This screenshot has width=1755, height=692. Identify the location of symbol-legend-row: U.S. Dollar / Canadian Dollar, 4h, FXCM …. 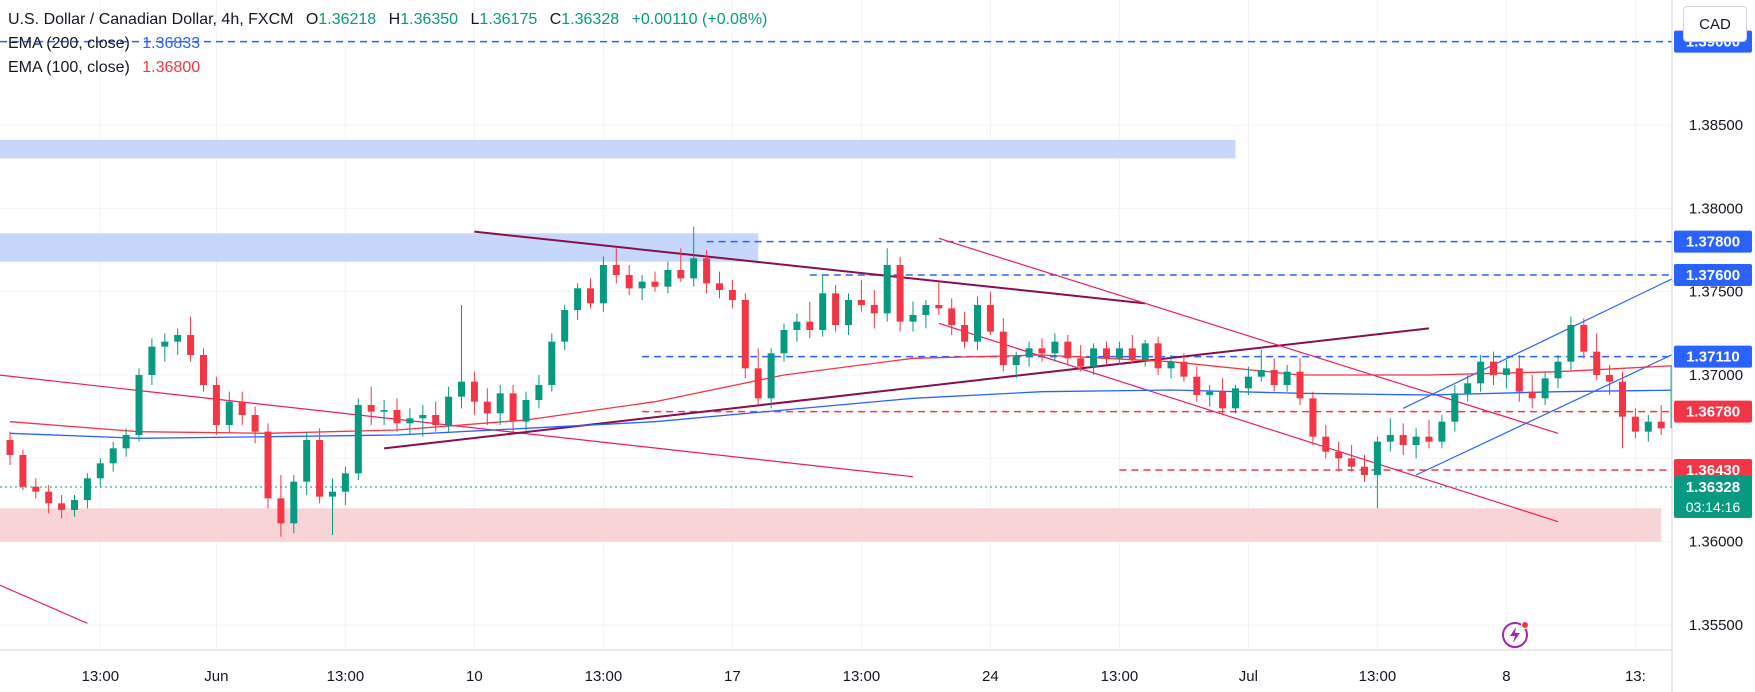
(391, 20).